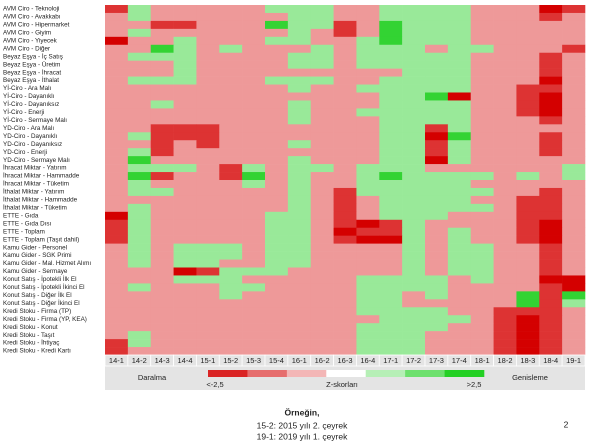 The height and width of the screenshot is (448, 605). Describe the element at coordinates (299, 360) in the screenshot. I see `column-label: 16-1` at that location.